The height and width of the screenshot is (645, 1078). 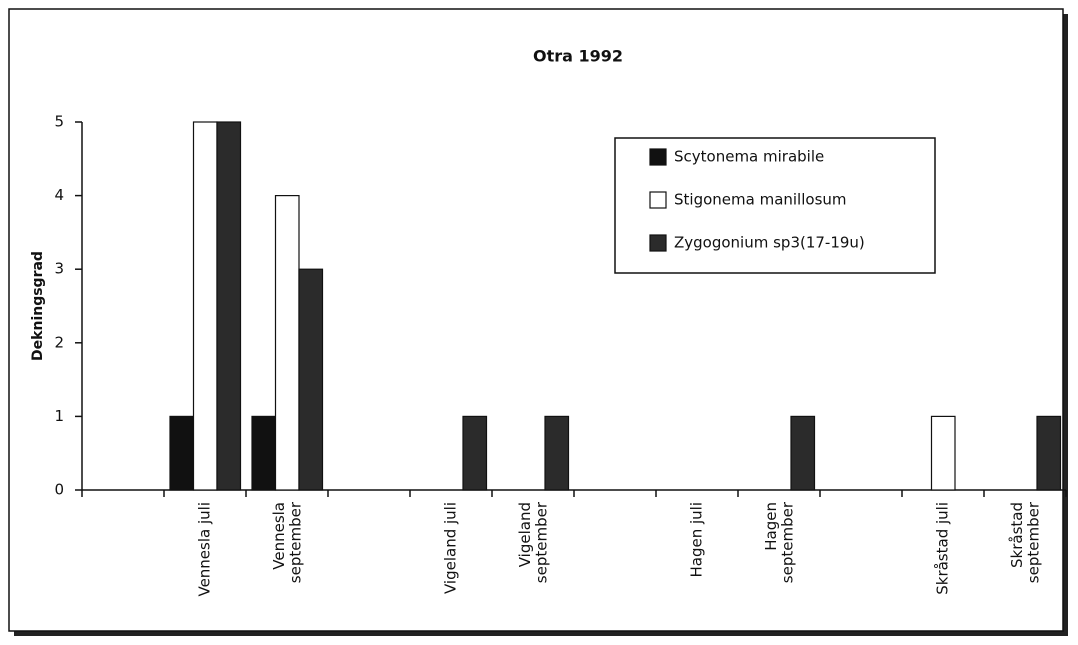 I want to click on x-tick-label: Vigelandseptember, so click(x=532, y=542).